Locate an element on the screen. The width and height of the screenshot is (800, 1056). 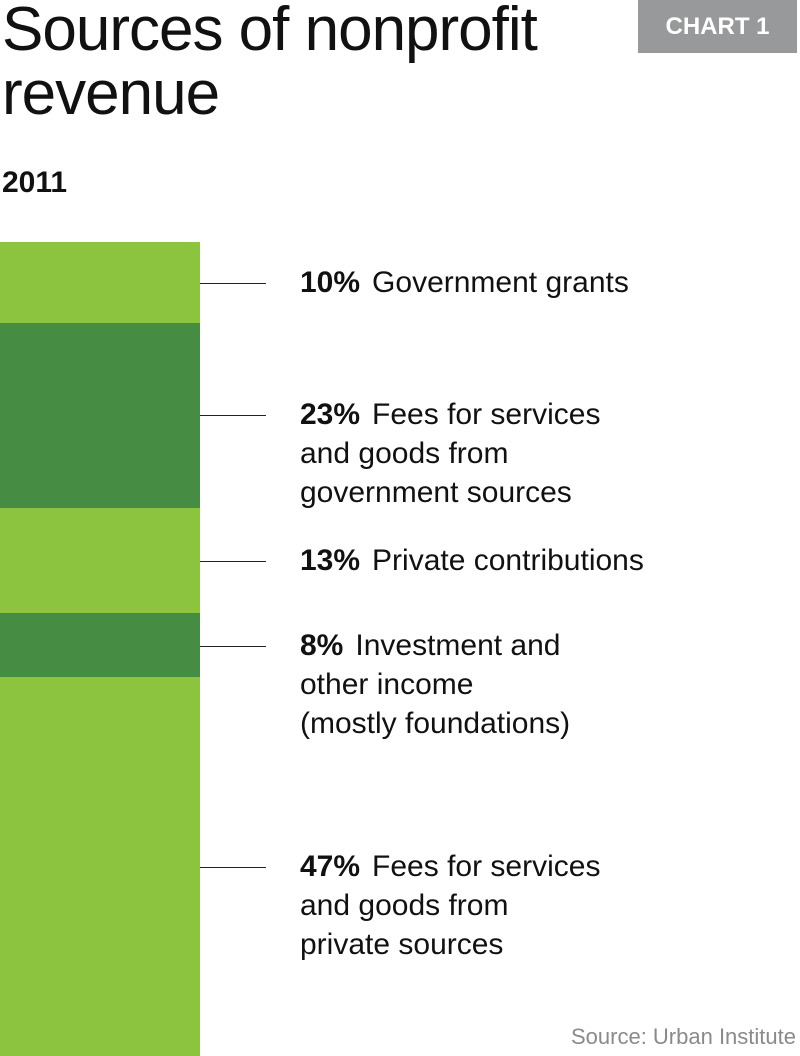
value-label: 23% is located at coordinates (330, 414).